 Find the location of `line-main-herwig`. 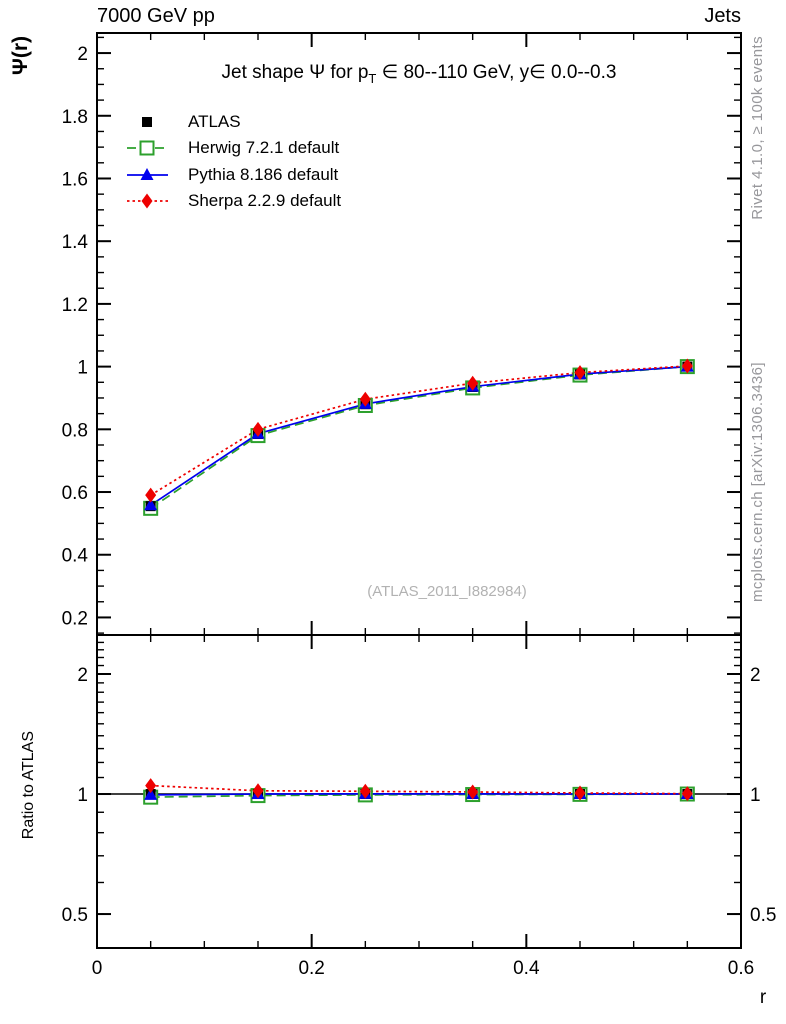

line-main-herwig is located at coordinates (419, 437).